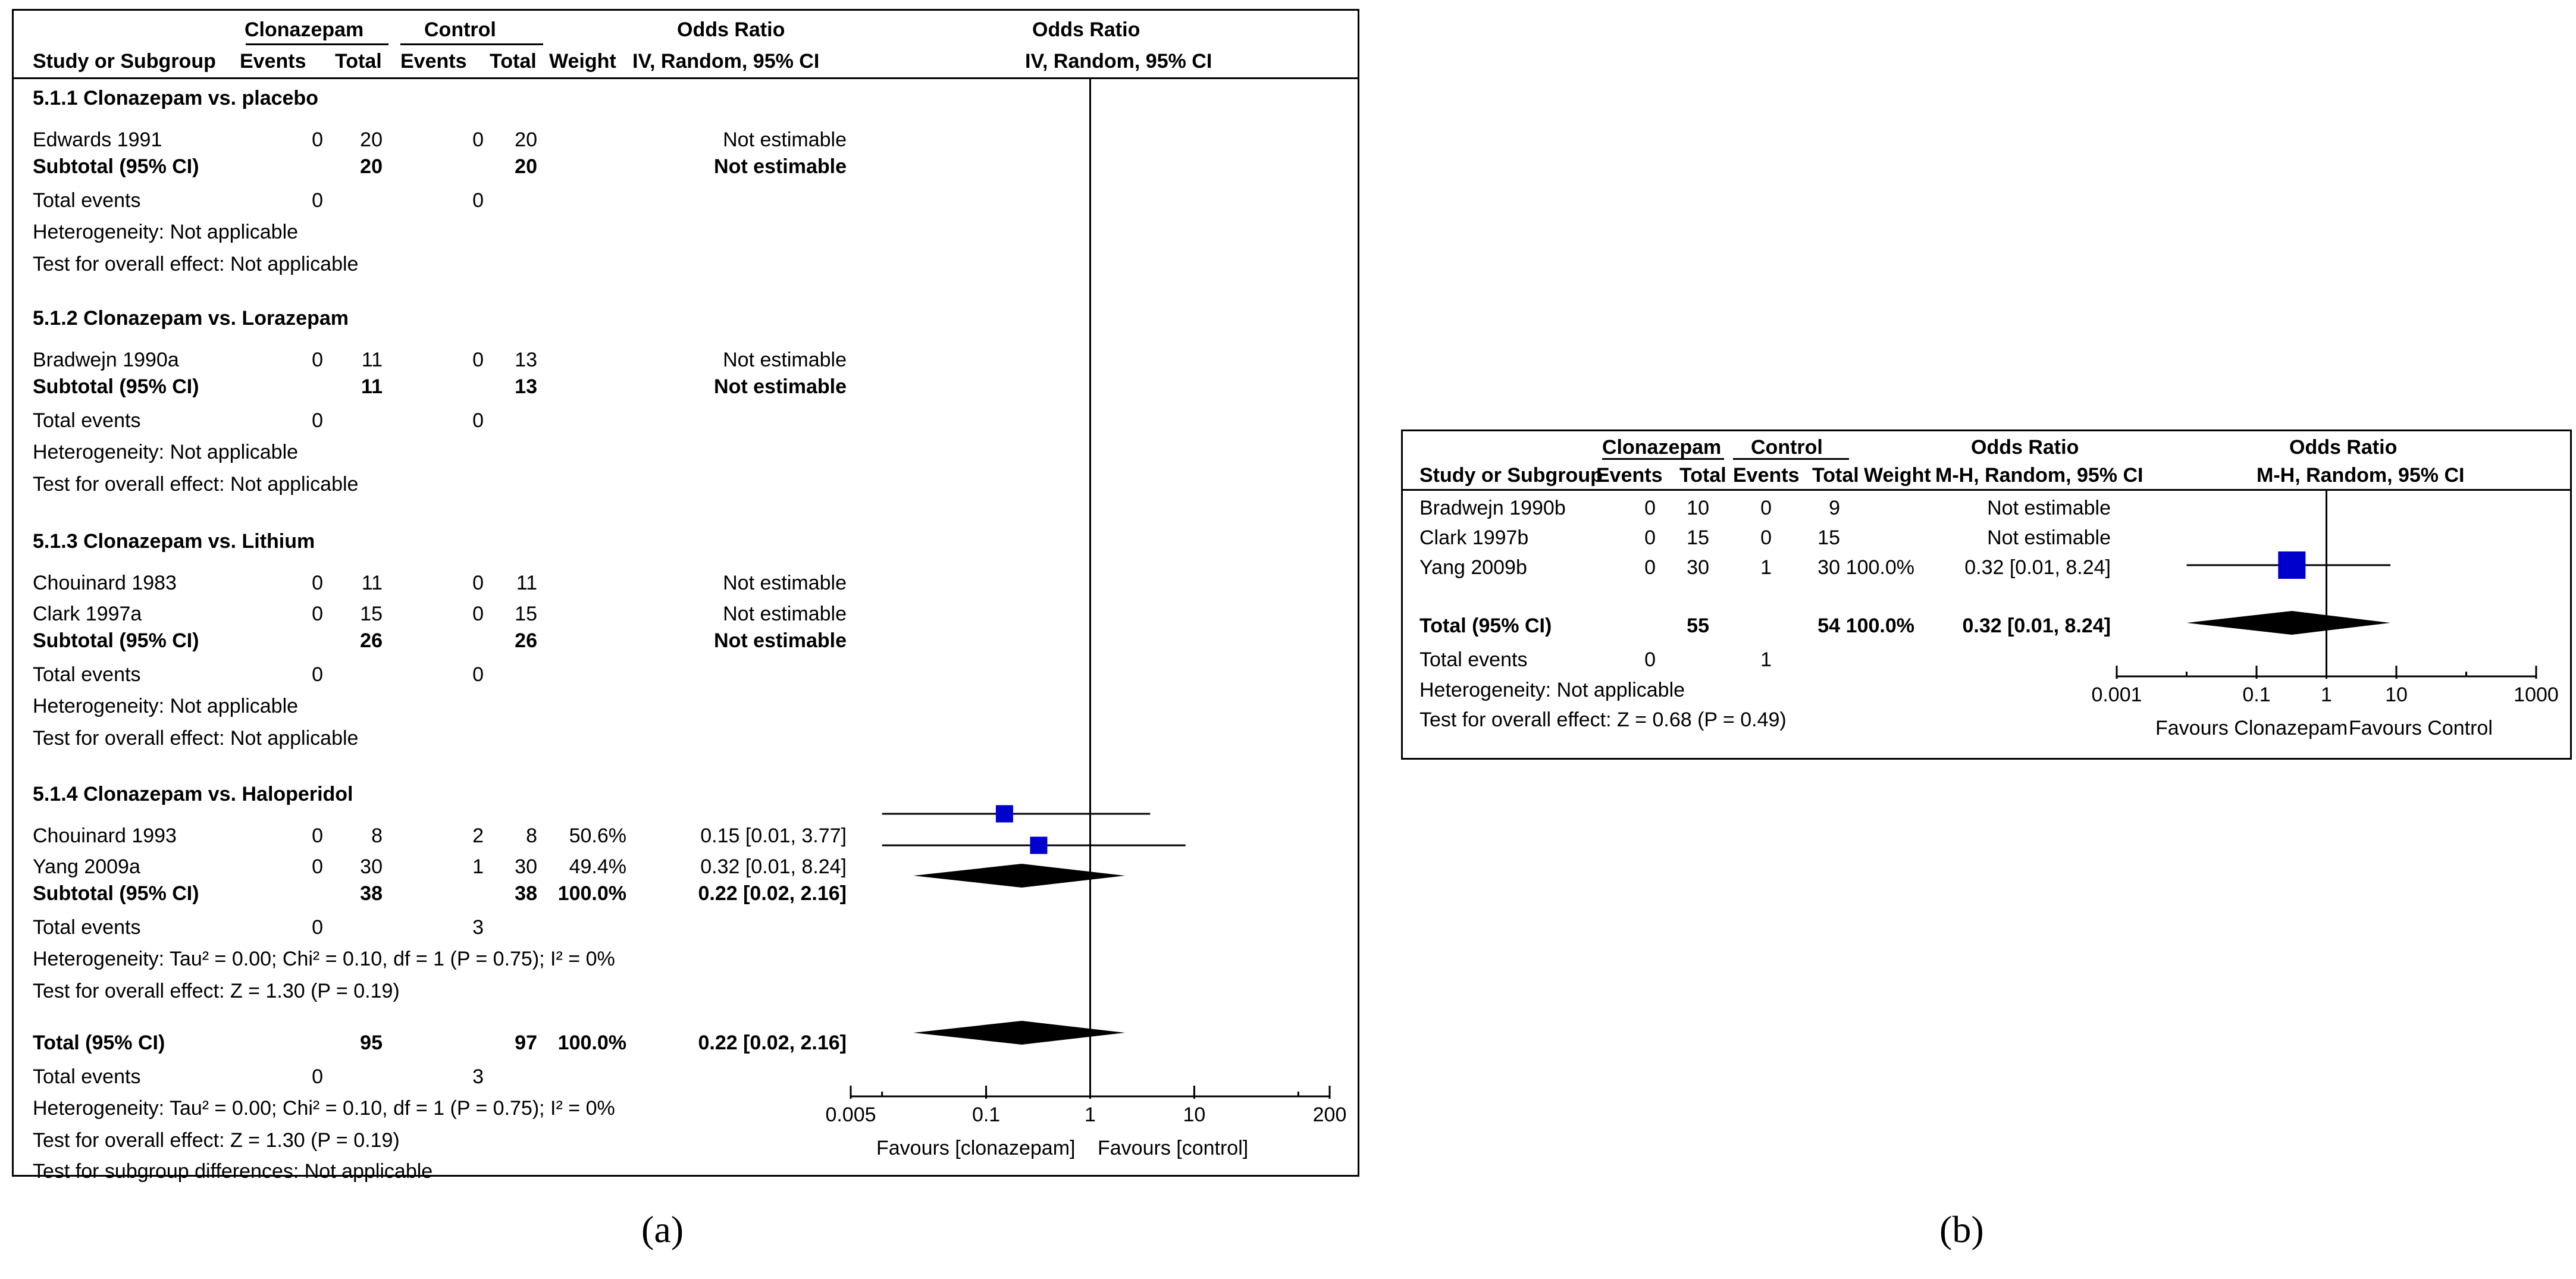 Image resolution: width=2576 pixels, height=1279 pixels. I want to click on or-table-header: Odds Ratio, so click(2025, 447).